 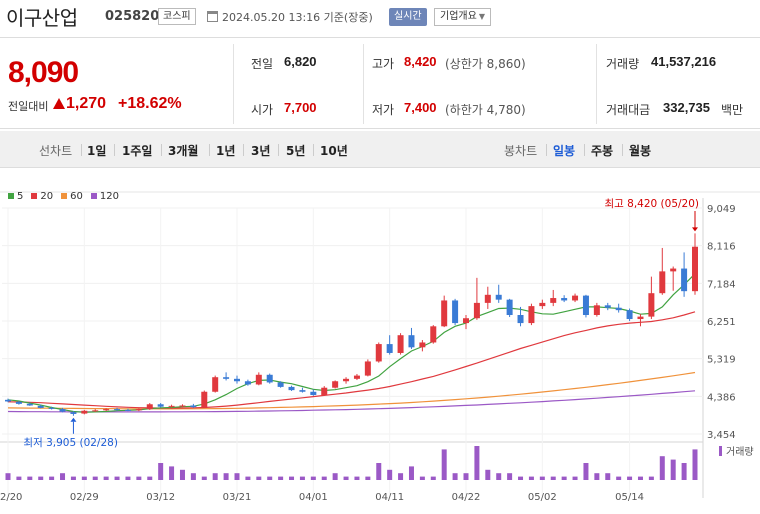 What do you see at coordinates (300, 61) in the screenshot?
I see `prev-close-value: 6,820` at bounding box center [300, 61].